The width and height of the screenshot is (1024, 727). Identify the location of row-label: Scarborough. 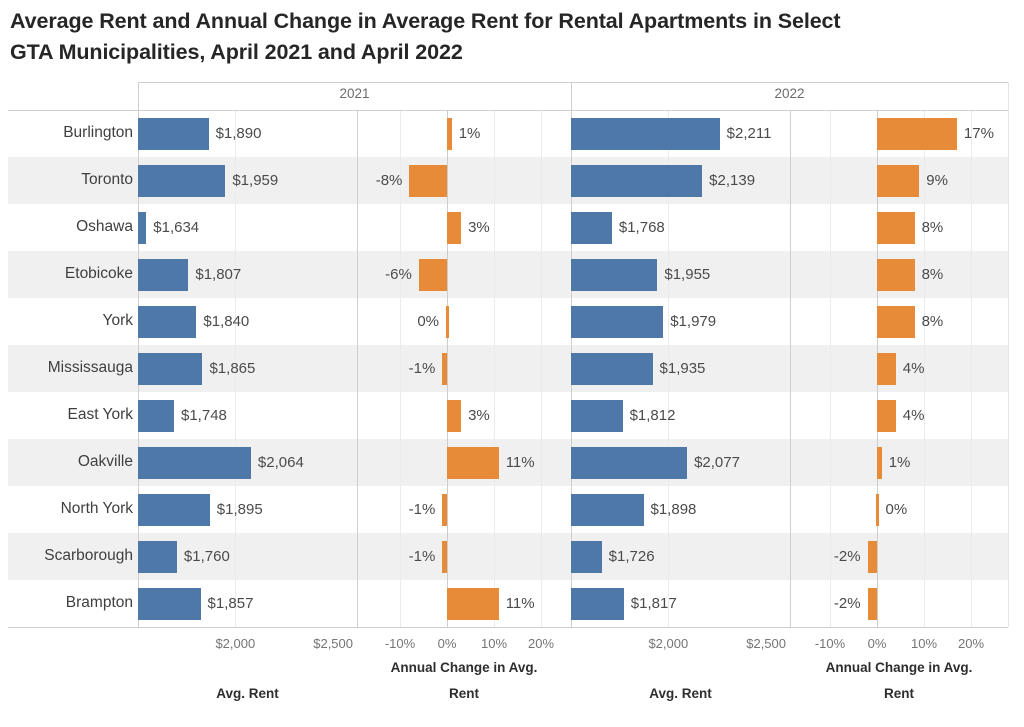
(88, 555).